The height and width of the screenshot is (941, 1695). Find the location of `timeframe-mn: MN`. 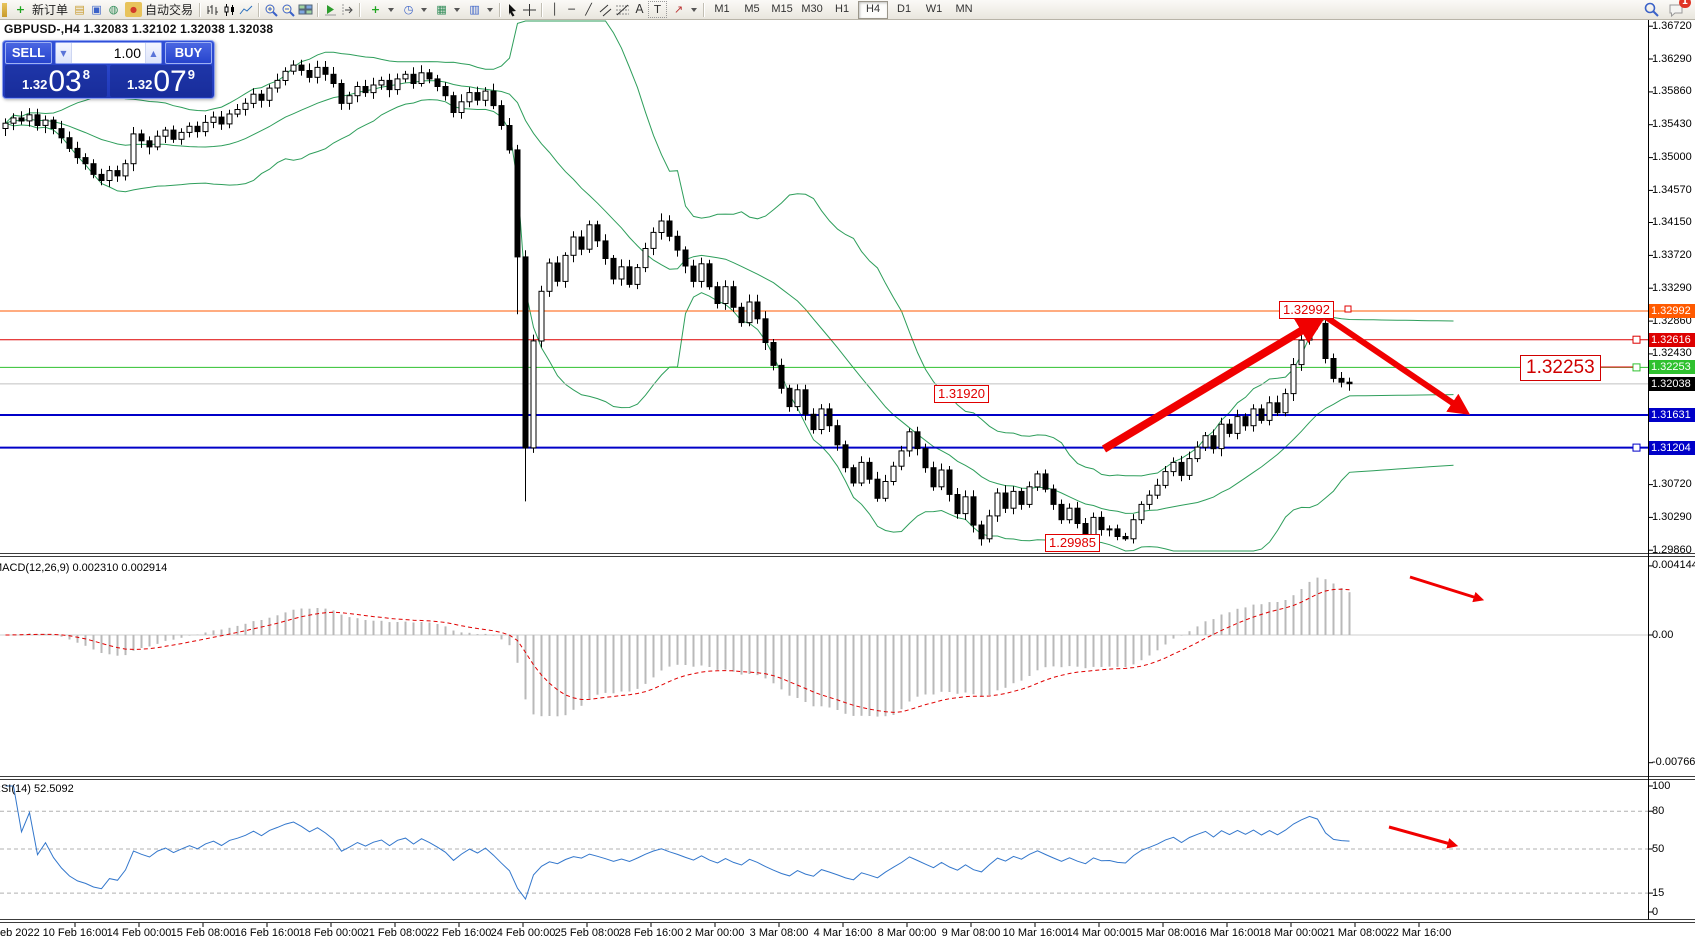

timeframe-mn: MN is located at coordinates (964, 8).